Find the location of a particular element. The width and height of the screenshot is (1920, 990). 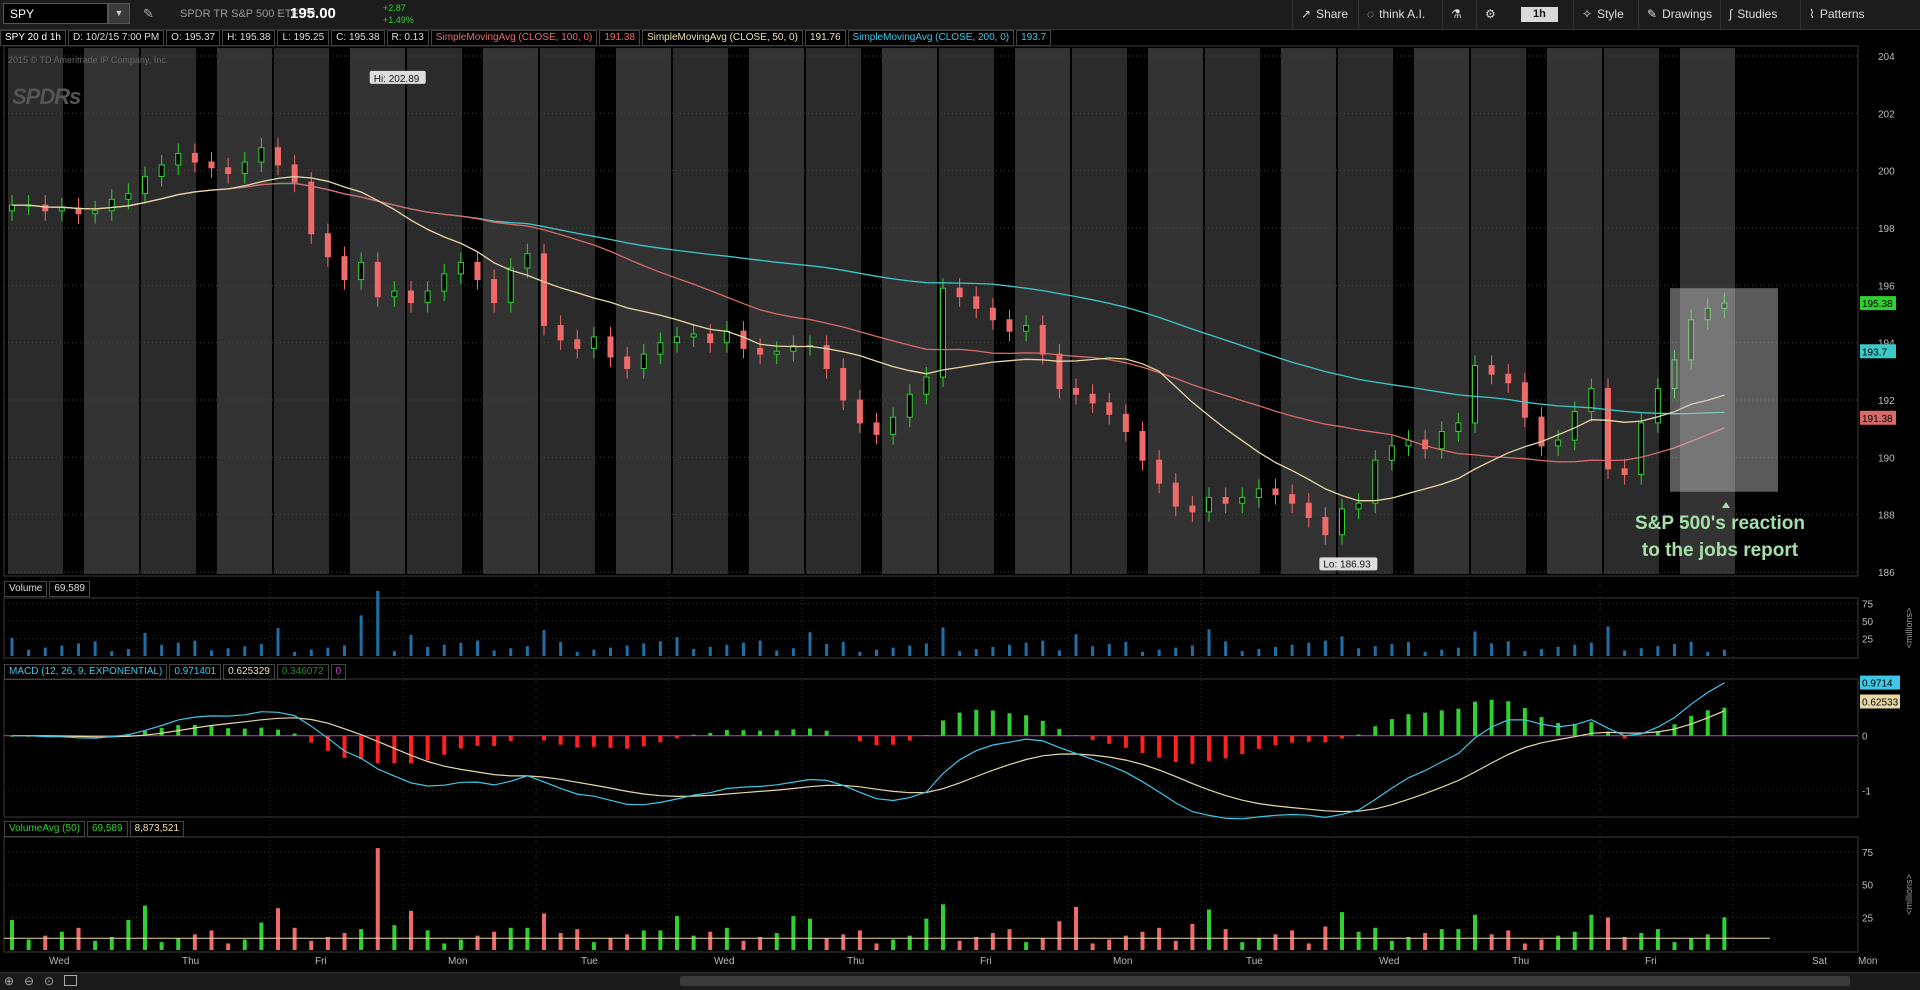

volume-pane-frame is located at coordinates (931, 628).